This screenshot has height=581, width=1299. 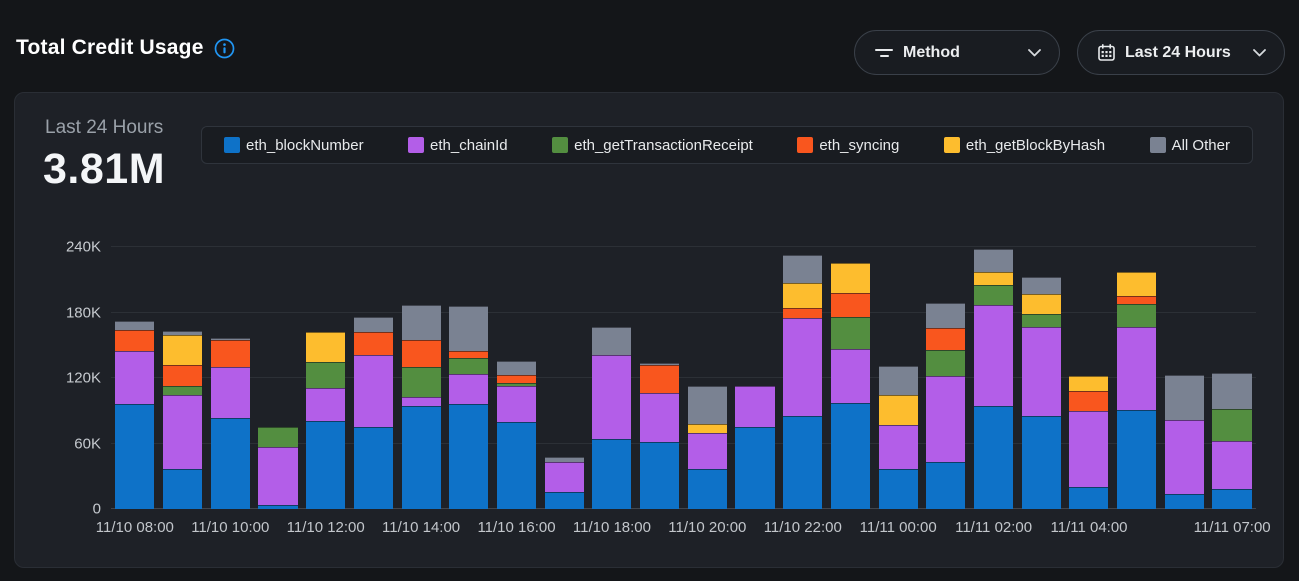 I want to click on bar-11/11 06:00, so click(x=1184, y=378).